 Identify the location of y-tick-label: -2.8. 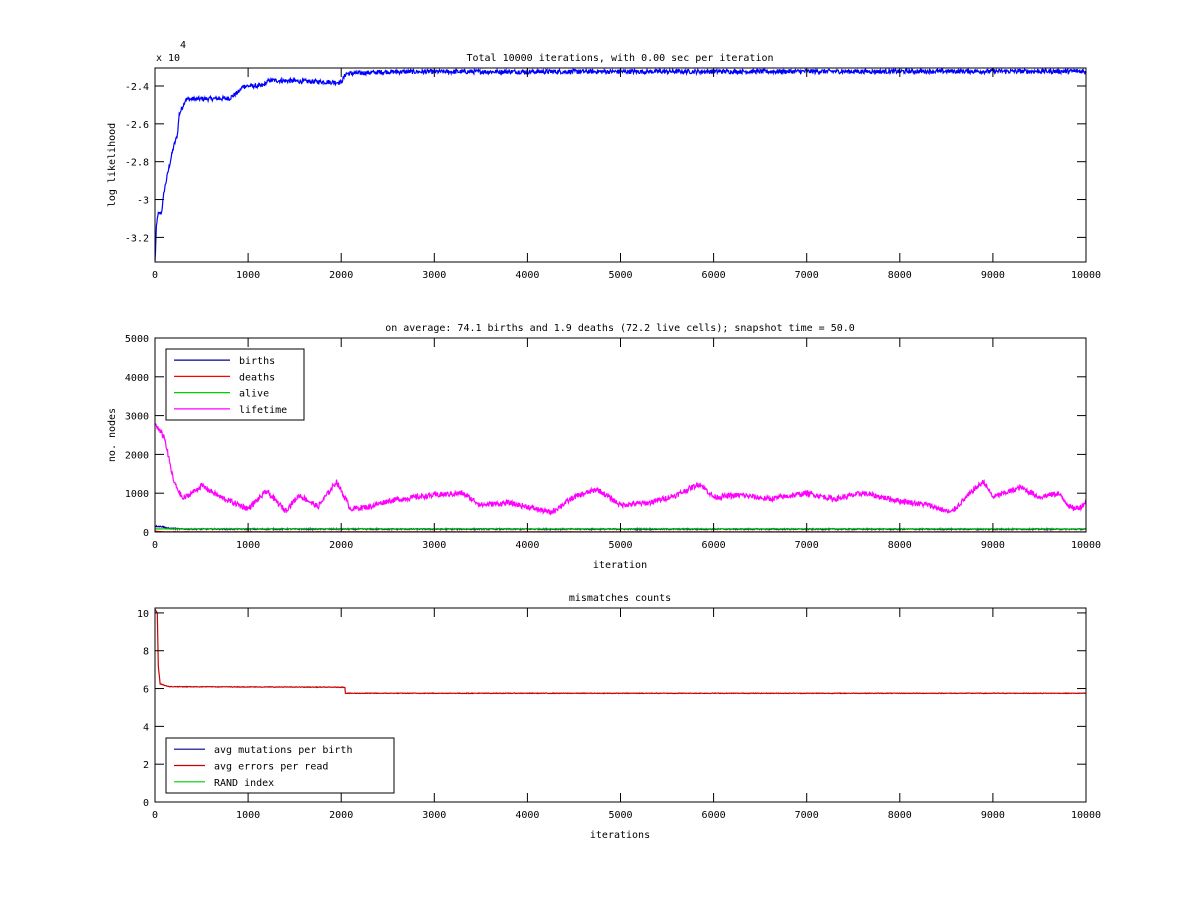
(137, 163).